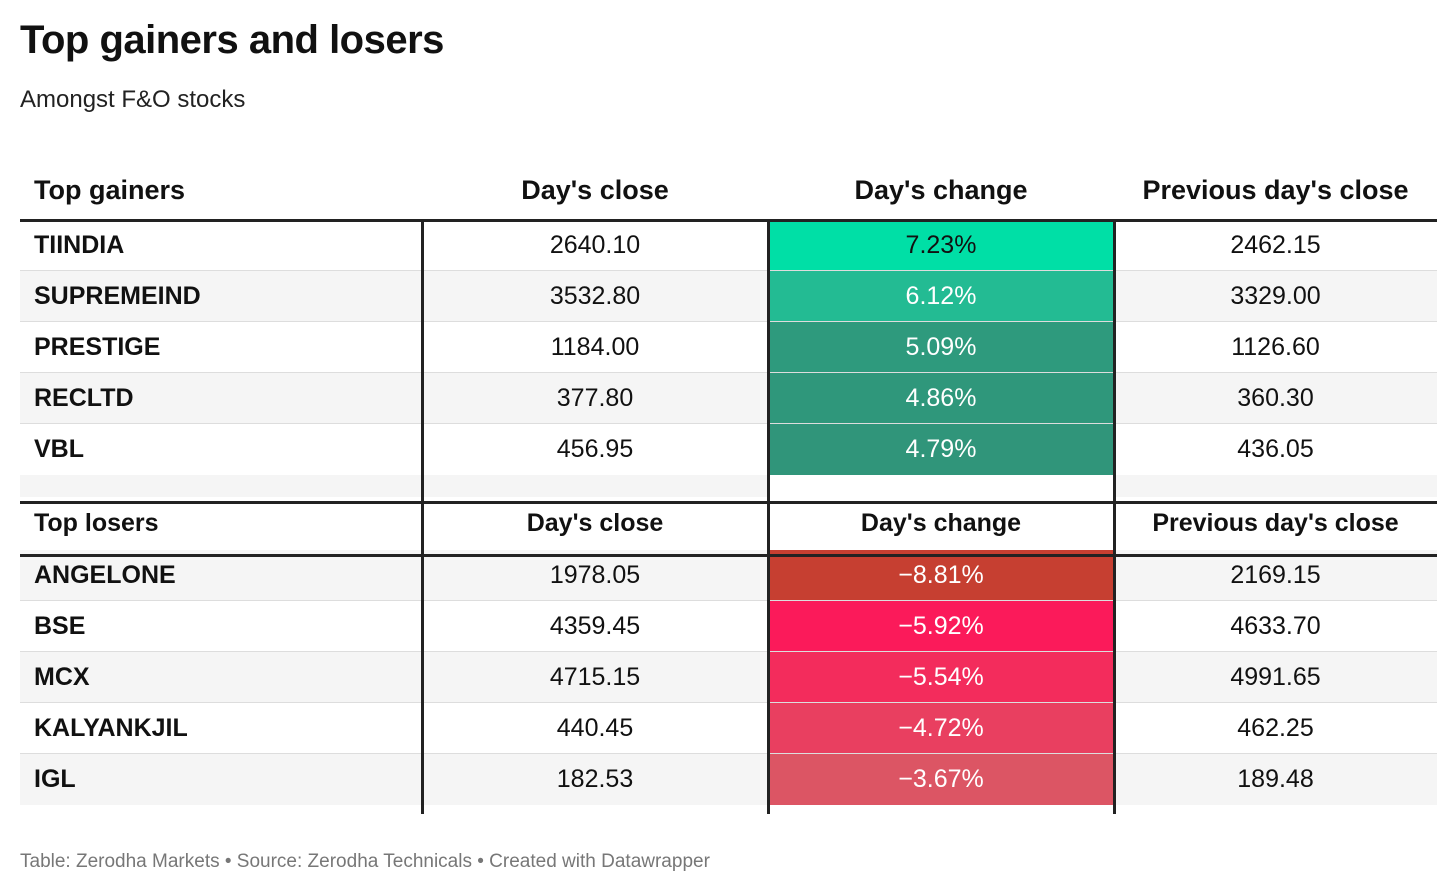 This screenshot has height=894, width=1456. What do you see at coordinates (595, 449) in the screenshot?
I see `days-close-value: 456.95` at bounding box center [595, 449].